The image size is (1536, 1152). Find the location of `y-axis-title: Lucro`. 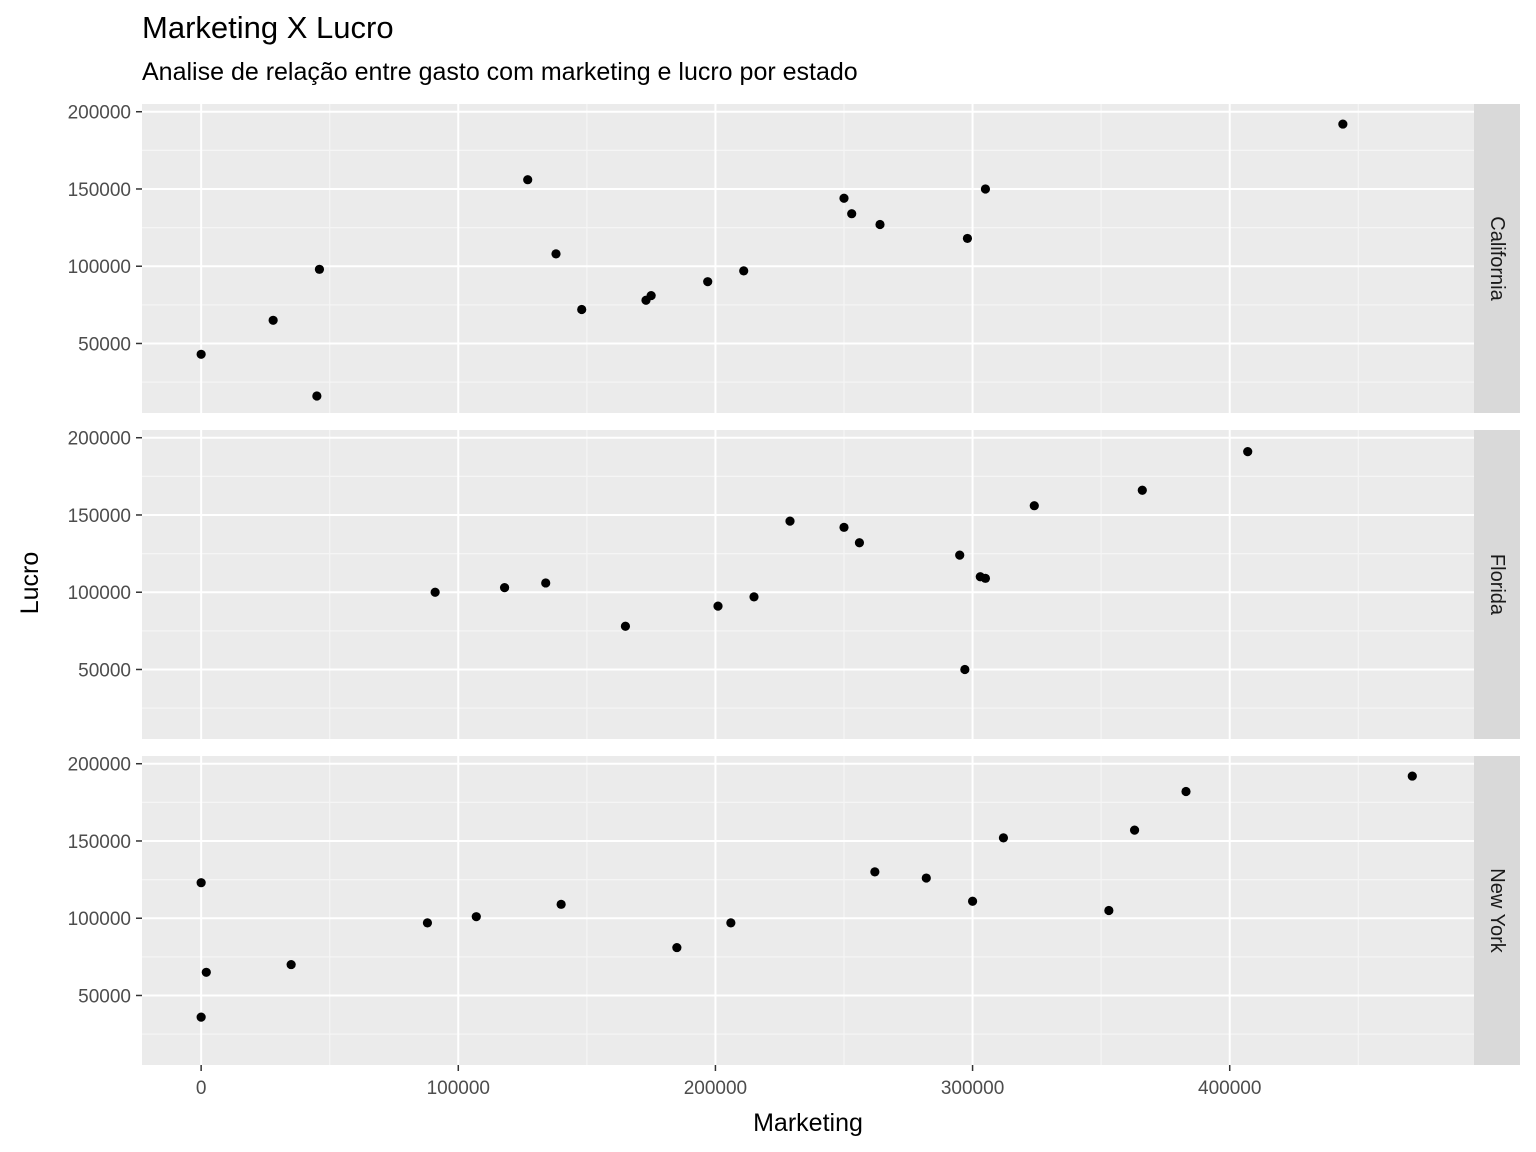

y-axis-title: Lucro is located at coordinates (30, 583).